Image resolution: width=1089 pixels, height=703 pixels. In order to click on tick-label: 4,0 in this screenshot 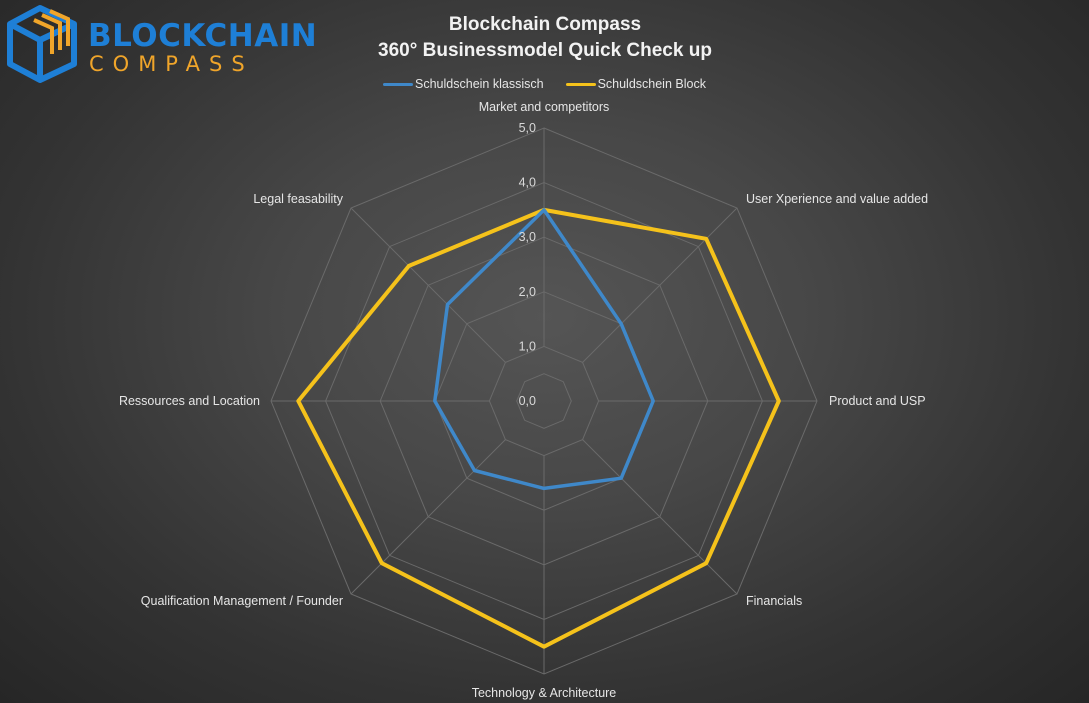, I will do `click(527, 183)`.